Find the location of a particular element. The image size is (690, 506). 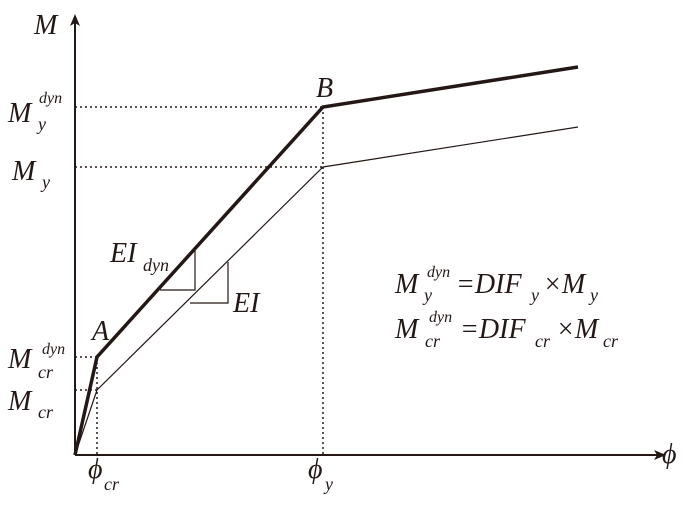

axis-label: M is located at coordinates (46, 25).